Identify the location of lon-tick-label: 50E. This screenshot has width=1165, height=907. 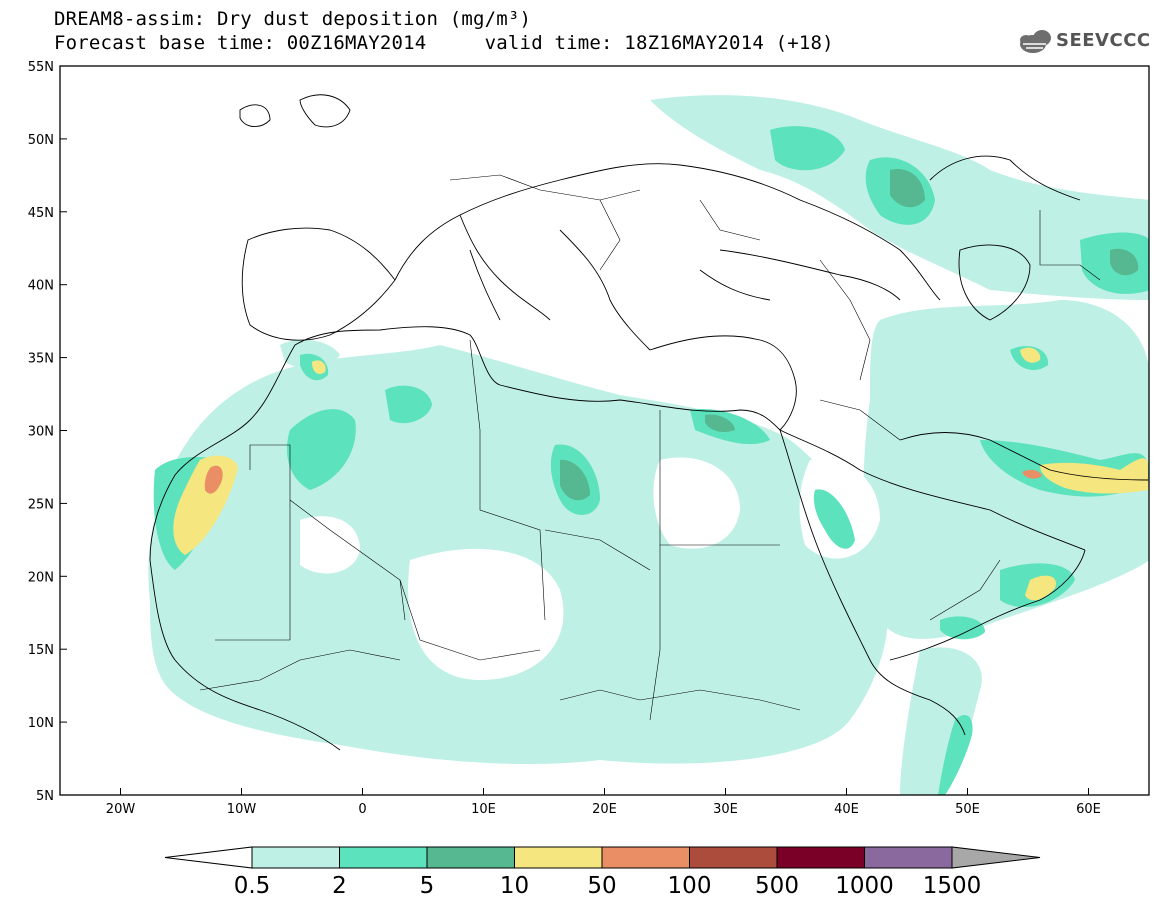
(967, 809).